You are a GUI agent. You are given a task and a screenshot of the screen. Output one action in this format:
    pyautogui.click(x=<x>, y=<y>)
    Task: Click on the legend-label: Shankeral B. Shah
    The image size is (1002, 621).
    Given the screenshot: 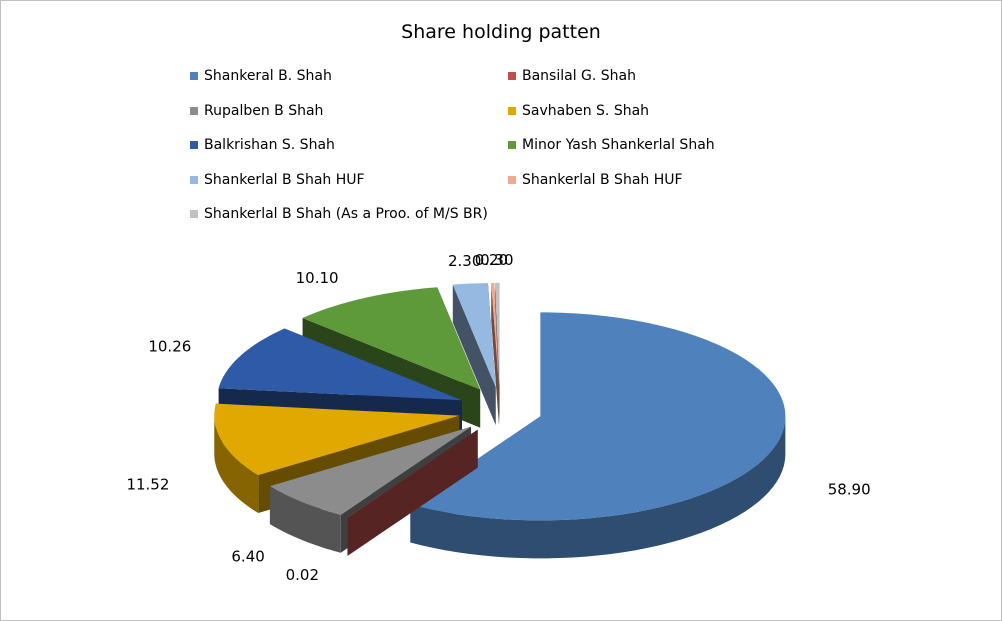 What is the action you would take?
    pyautogui.click(x=268, y=76)
    